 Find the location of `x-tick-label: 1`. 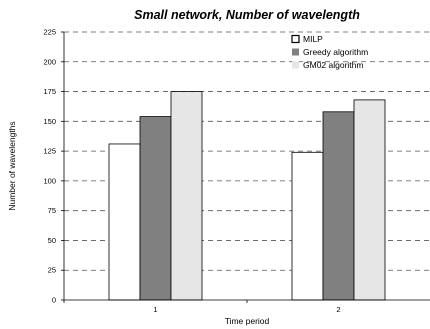

x-tick-label: 1 is located at coordinates (155, 309).